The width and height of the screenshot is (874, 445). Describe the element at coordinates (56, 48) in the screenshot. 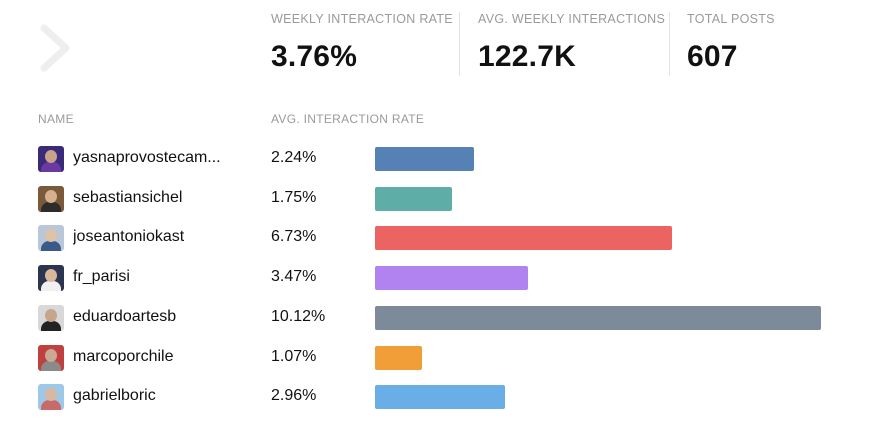

I see `chevron-right-icon` at that location.